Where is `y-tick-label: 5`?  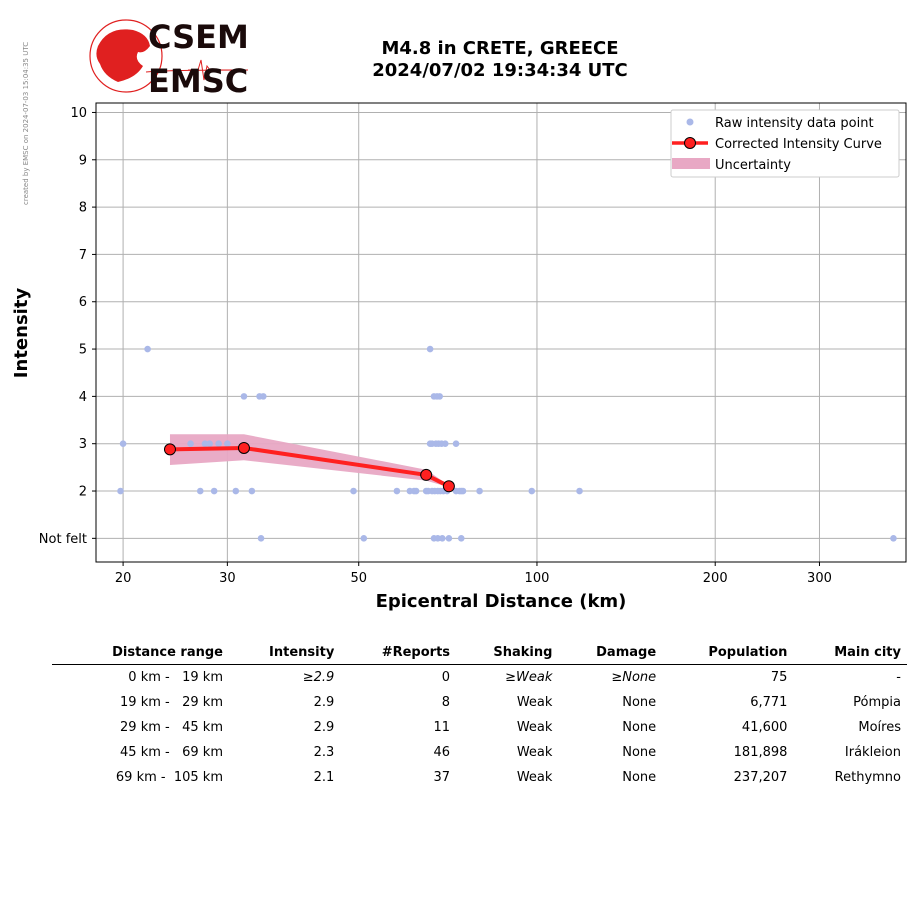
y-tick-label: 5 is located at coordinates (83, 350).